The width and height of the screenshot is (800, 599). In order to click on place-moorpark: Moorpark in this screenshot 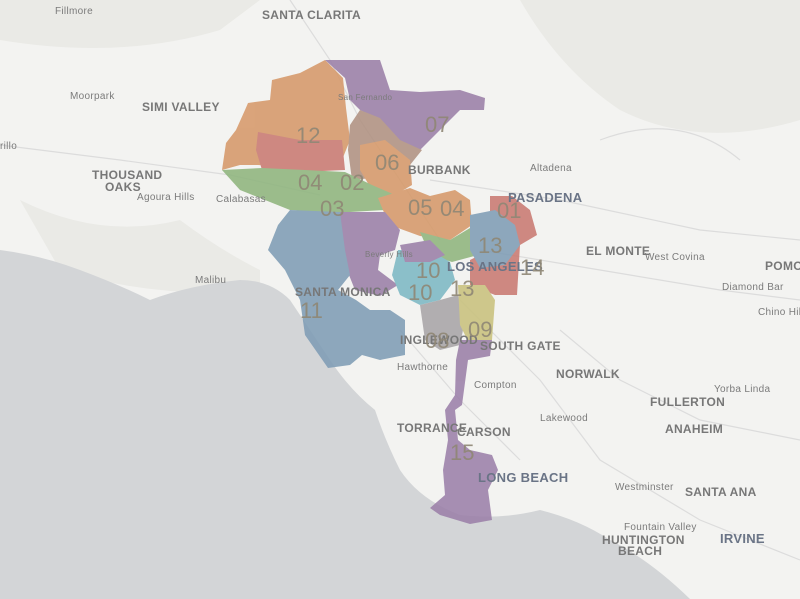, I will do `click(92, 96)`.